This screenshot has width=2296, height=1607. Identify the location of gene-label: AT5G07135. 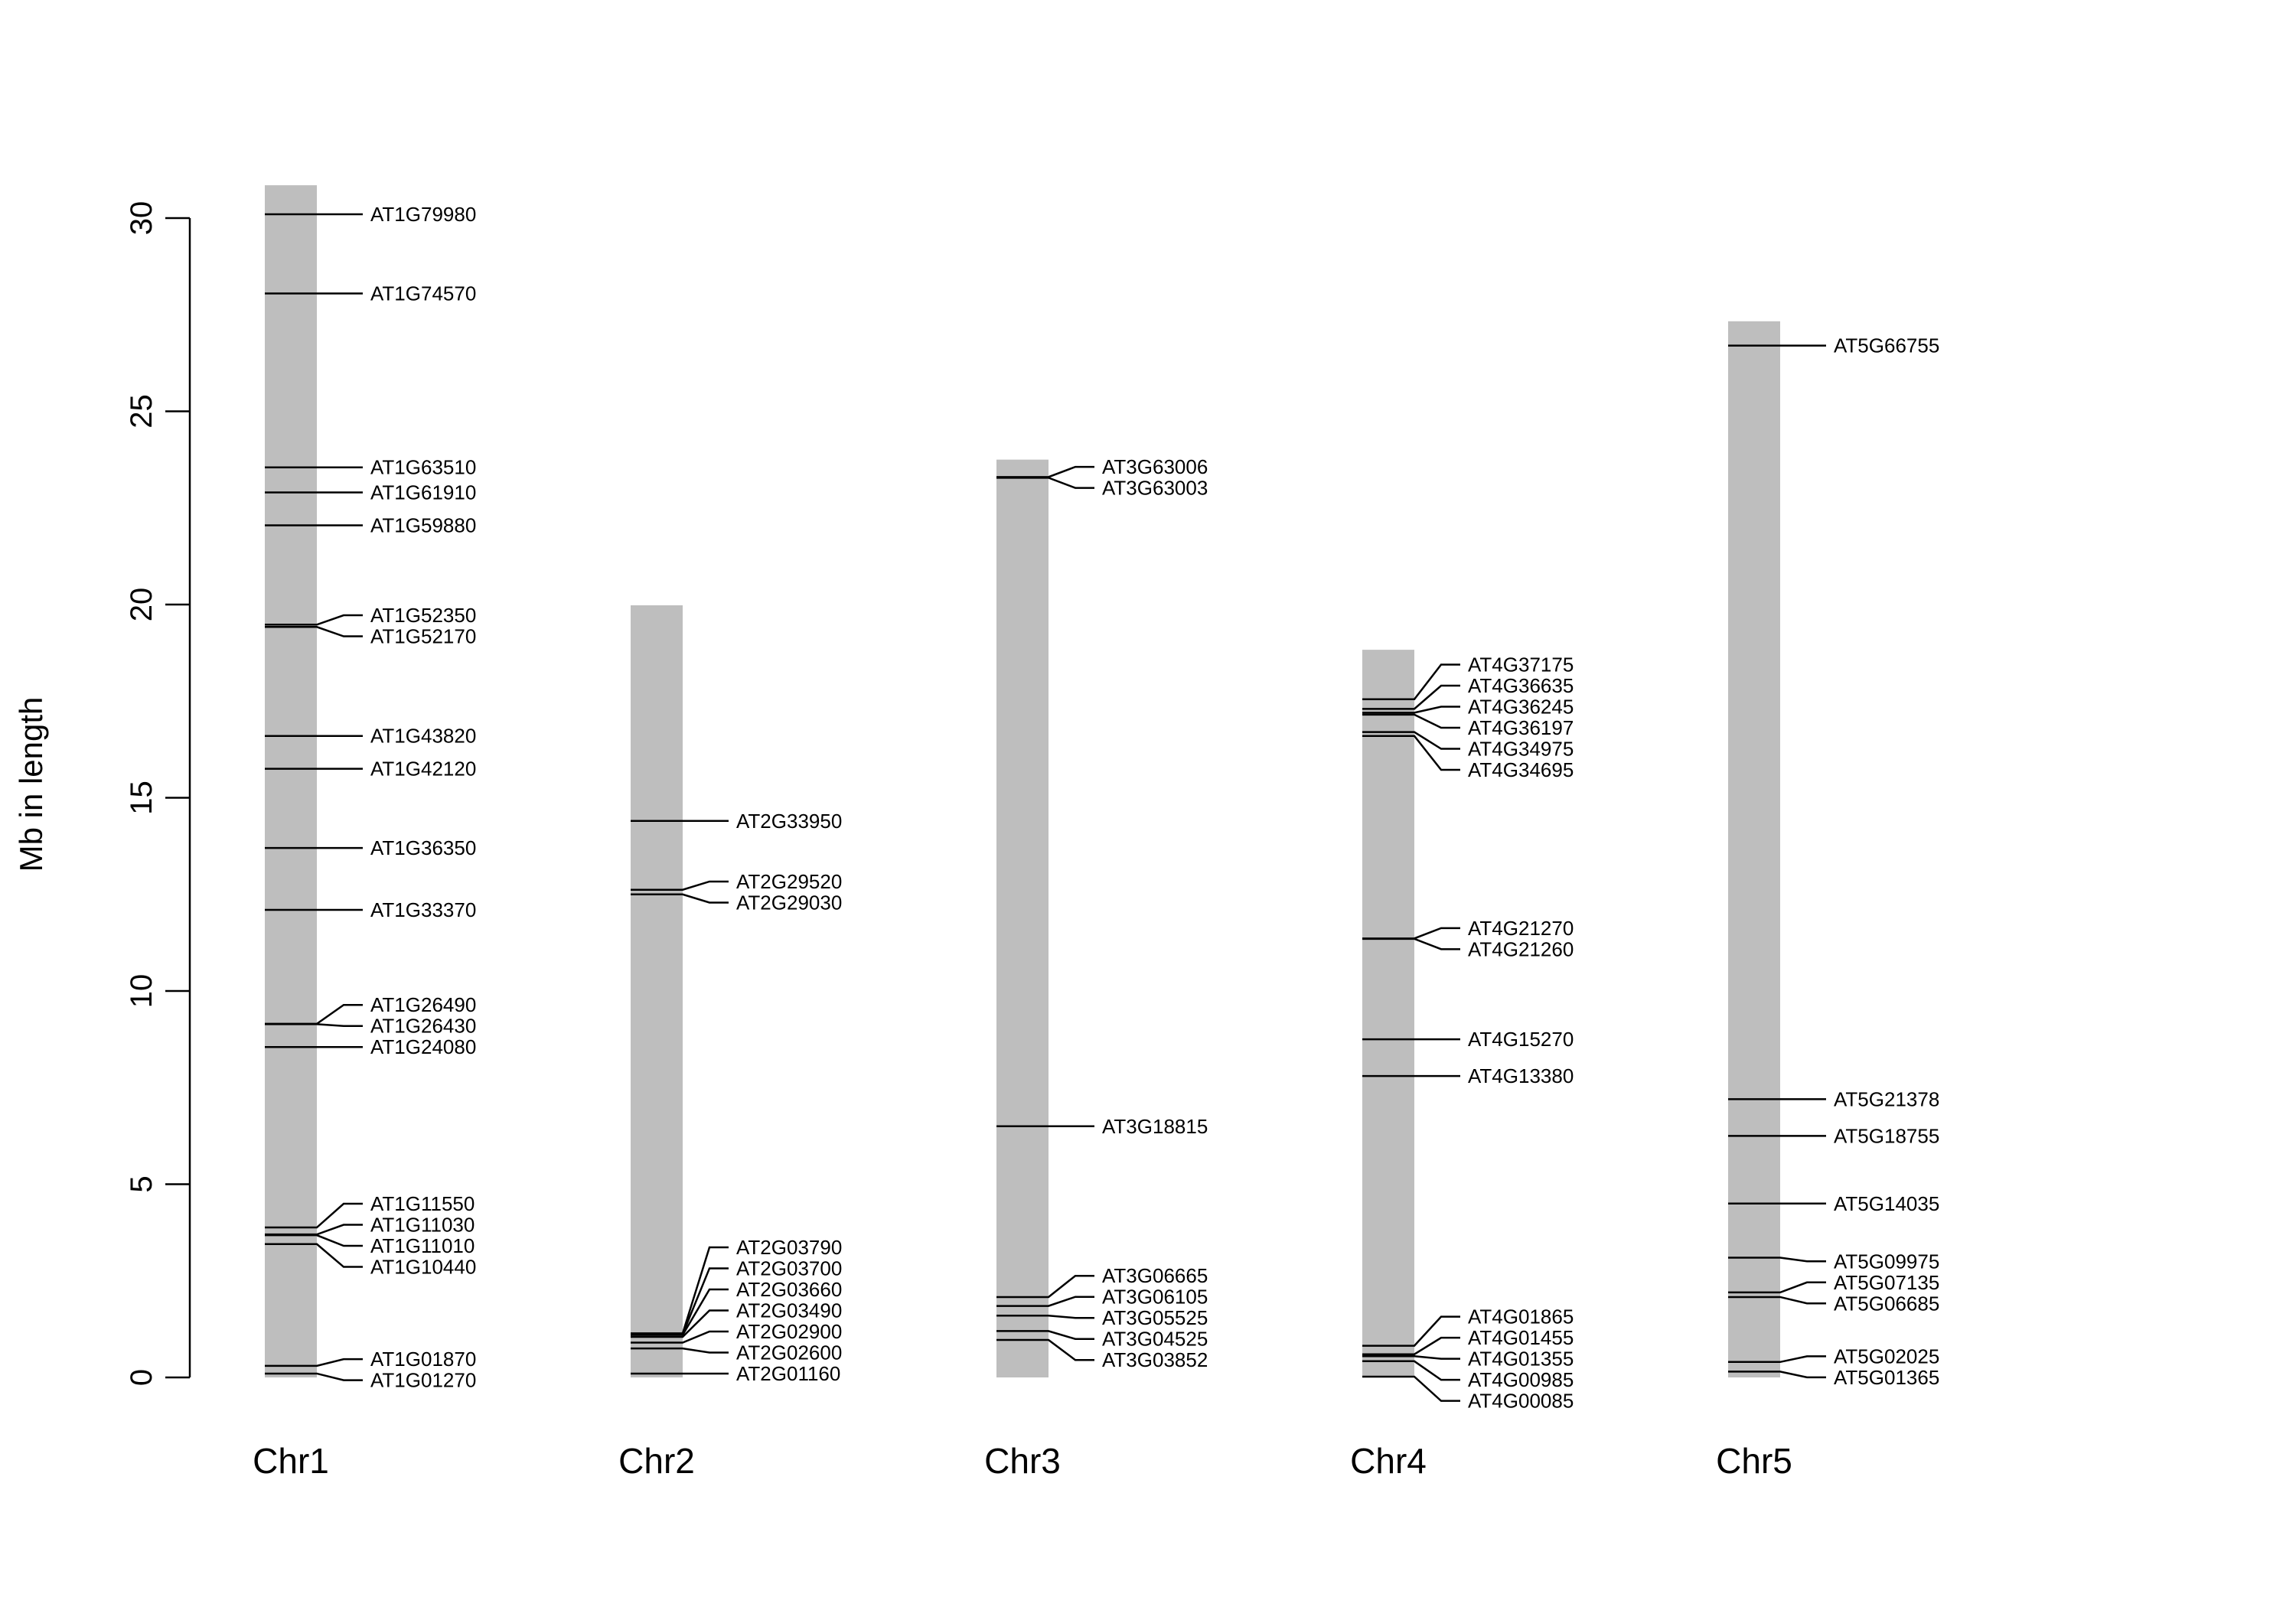
(1886, 1282).